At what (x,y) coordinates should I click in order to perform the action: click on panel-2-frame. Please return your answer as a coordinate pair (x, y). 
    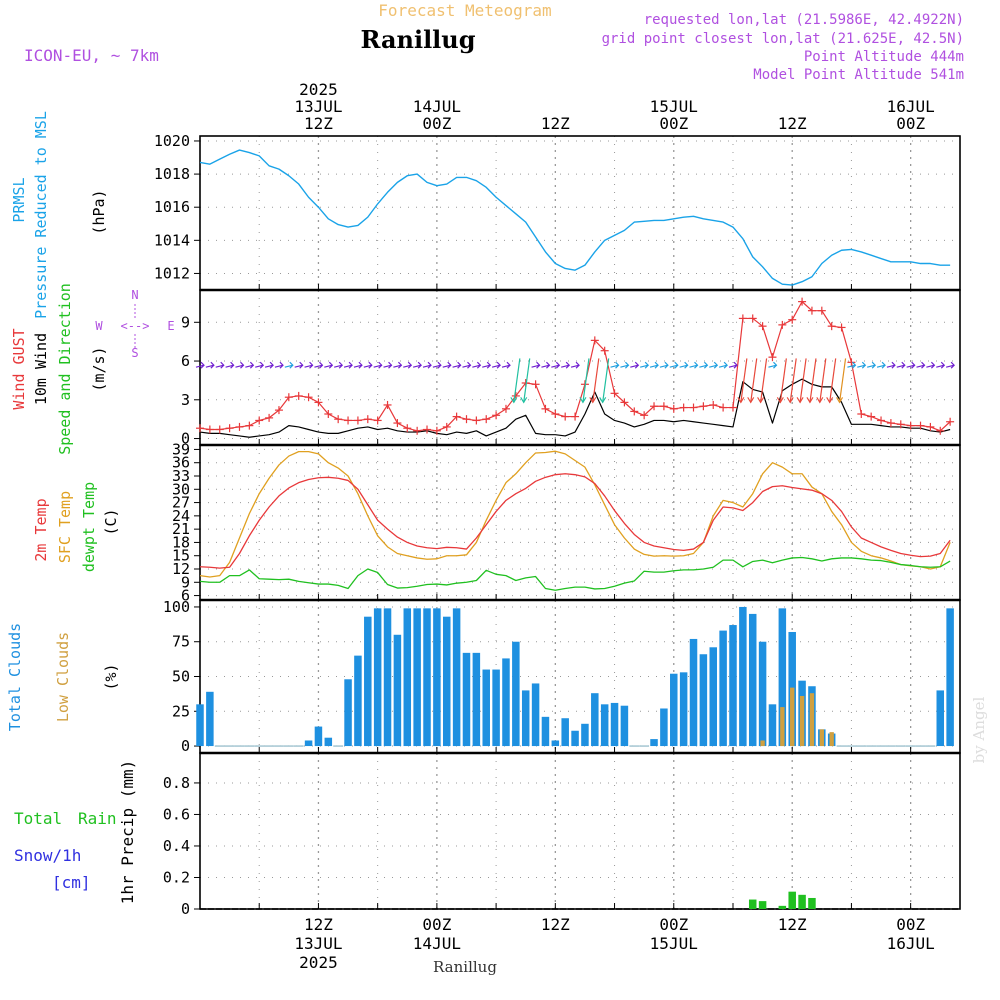
    Looking at the image, I should click on (580, 367).